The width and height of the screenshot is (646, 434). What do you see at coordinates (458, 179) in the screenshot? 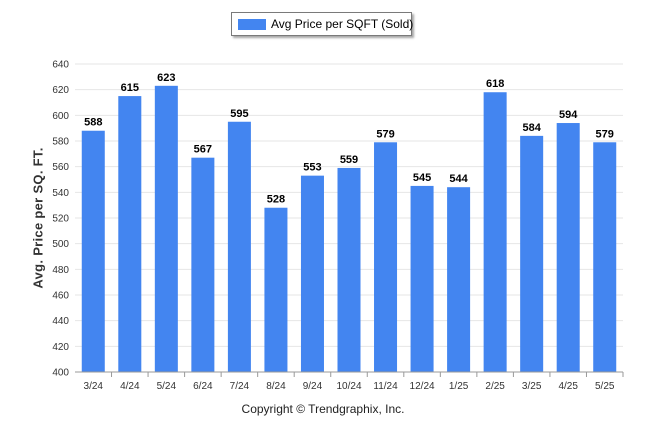
I see `data-label: 544` at bounding box center [458, 179].